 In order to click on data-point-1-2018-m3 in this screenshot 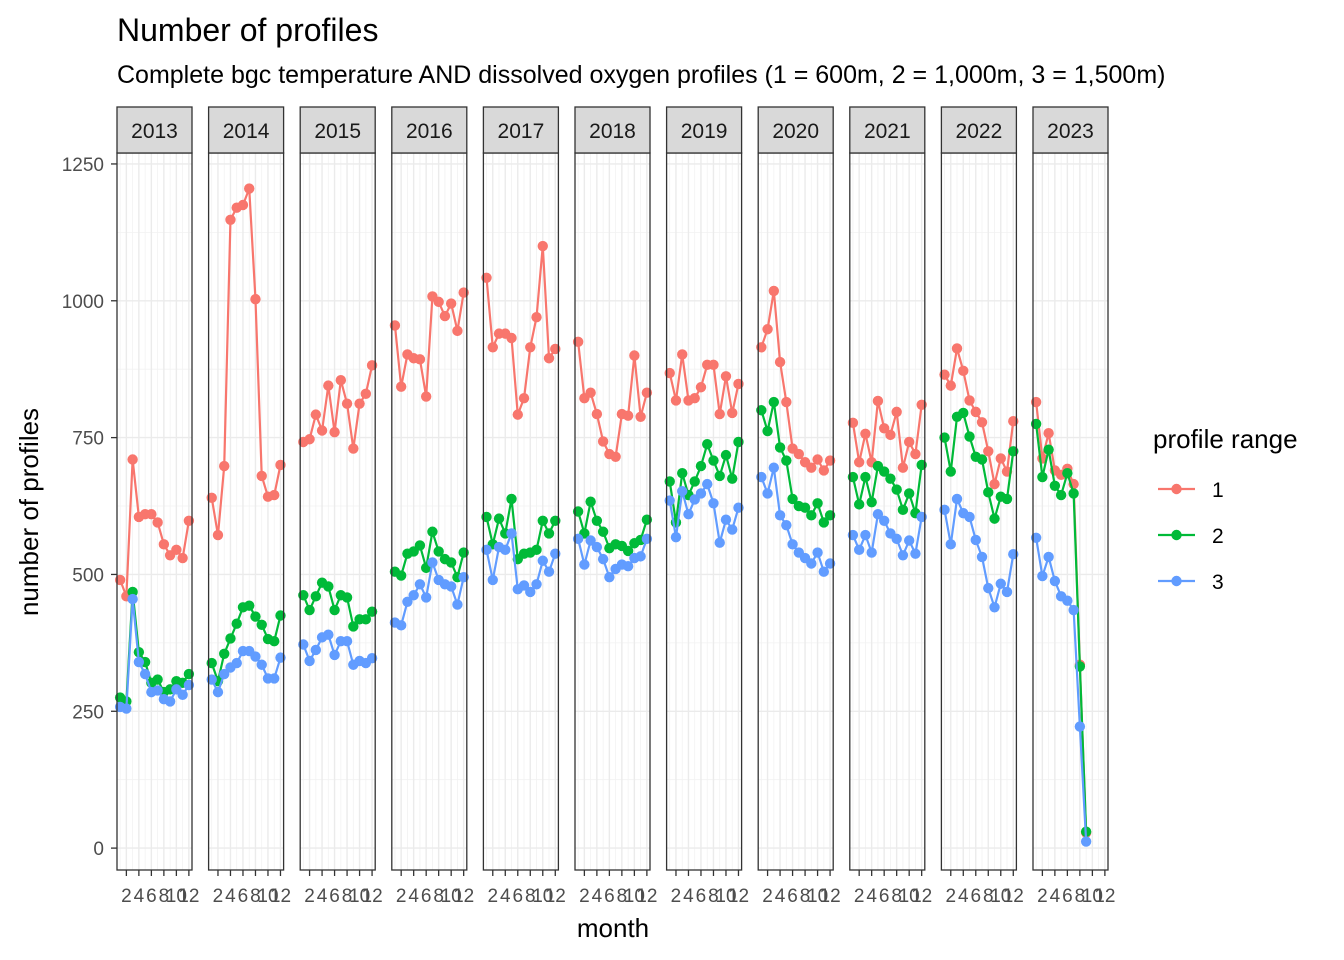, I will do `click(590, 392)`.